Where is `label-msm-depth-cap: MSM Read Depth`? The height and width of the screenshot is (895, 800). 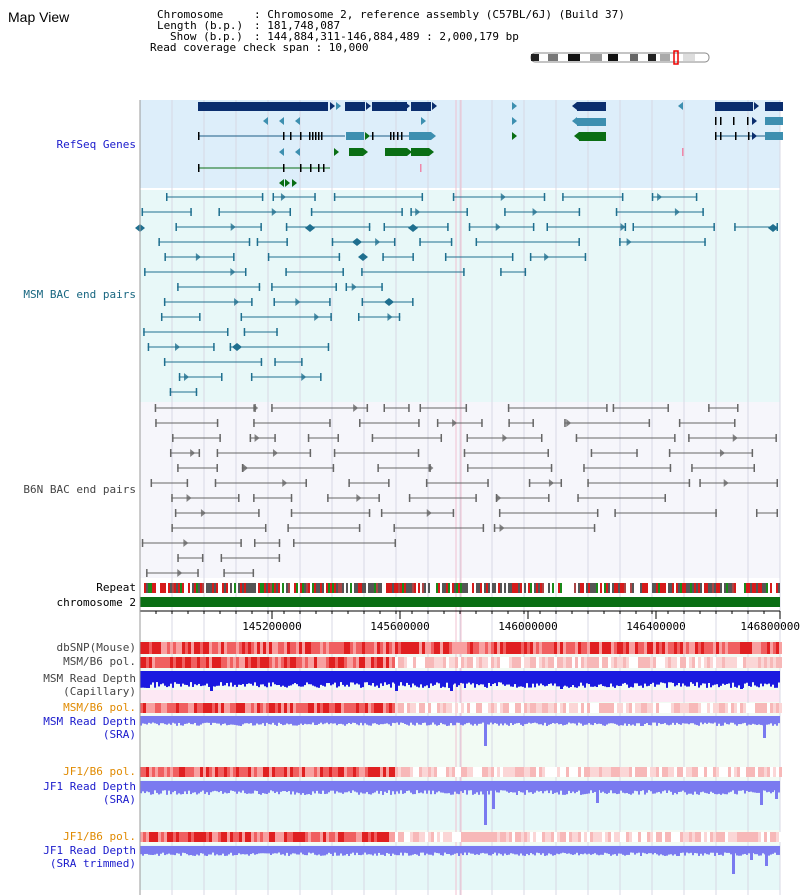 label-msm-depth-cap: MSM Read Depth is located at coordinates (89, 678).